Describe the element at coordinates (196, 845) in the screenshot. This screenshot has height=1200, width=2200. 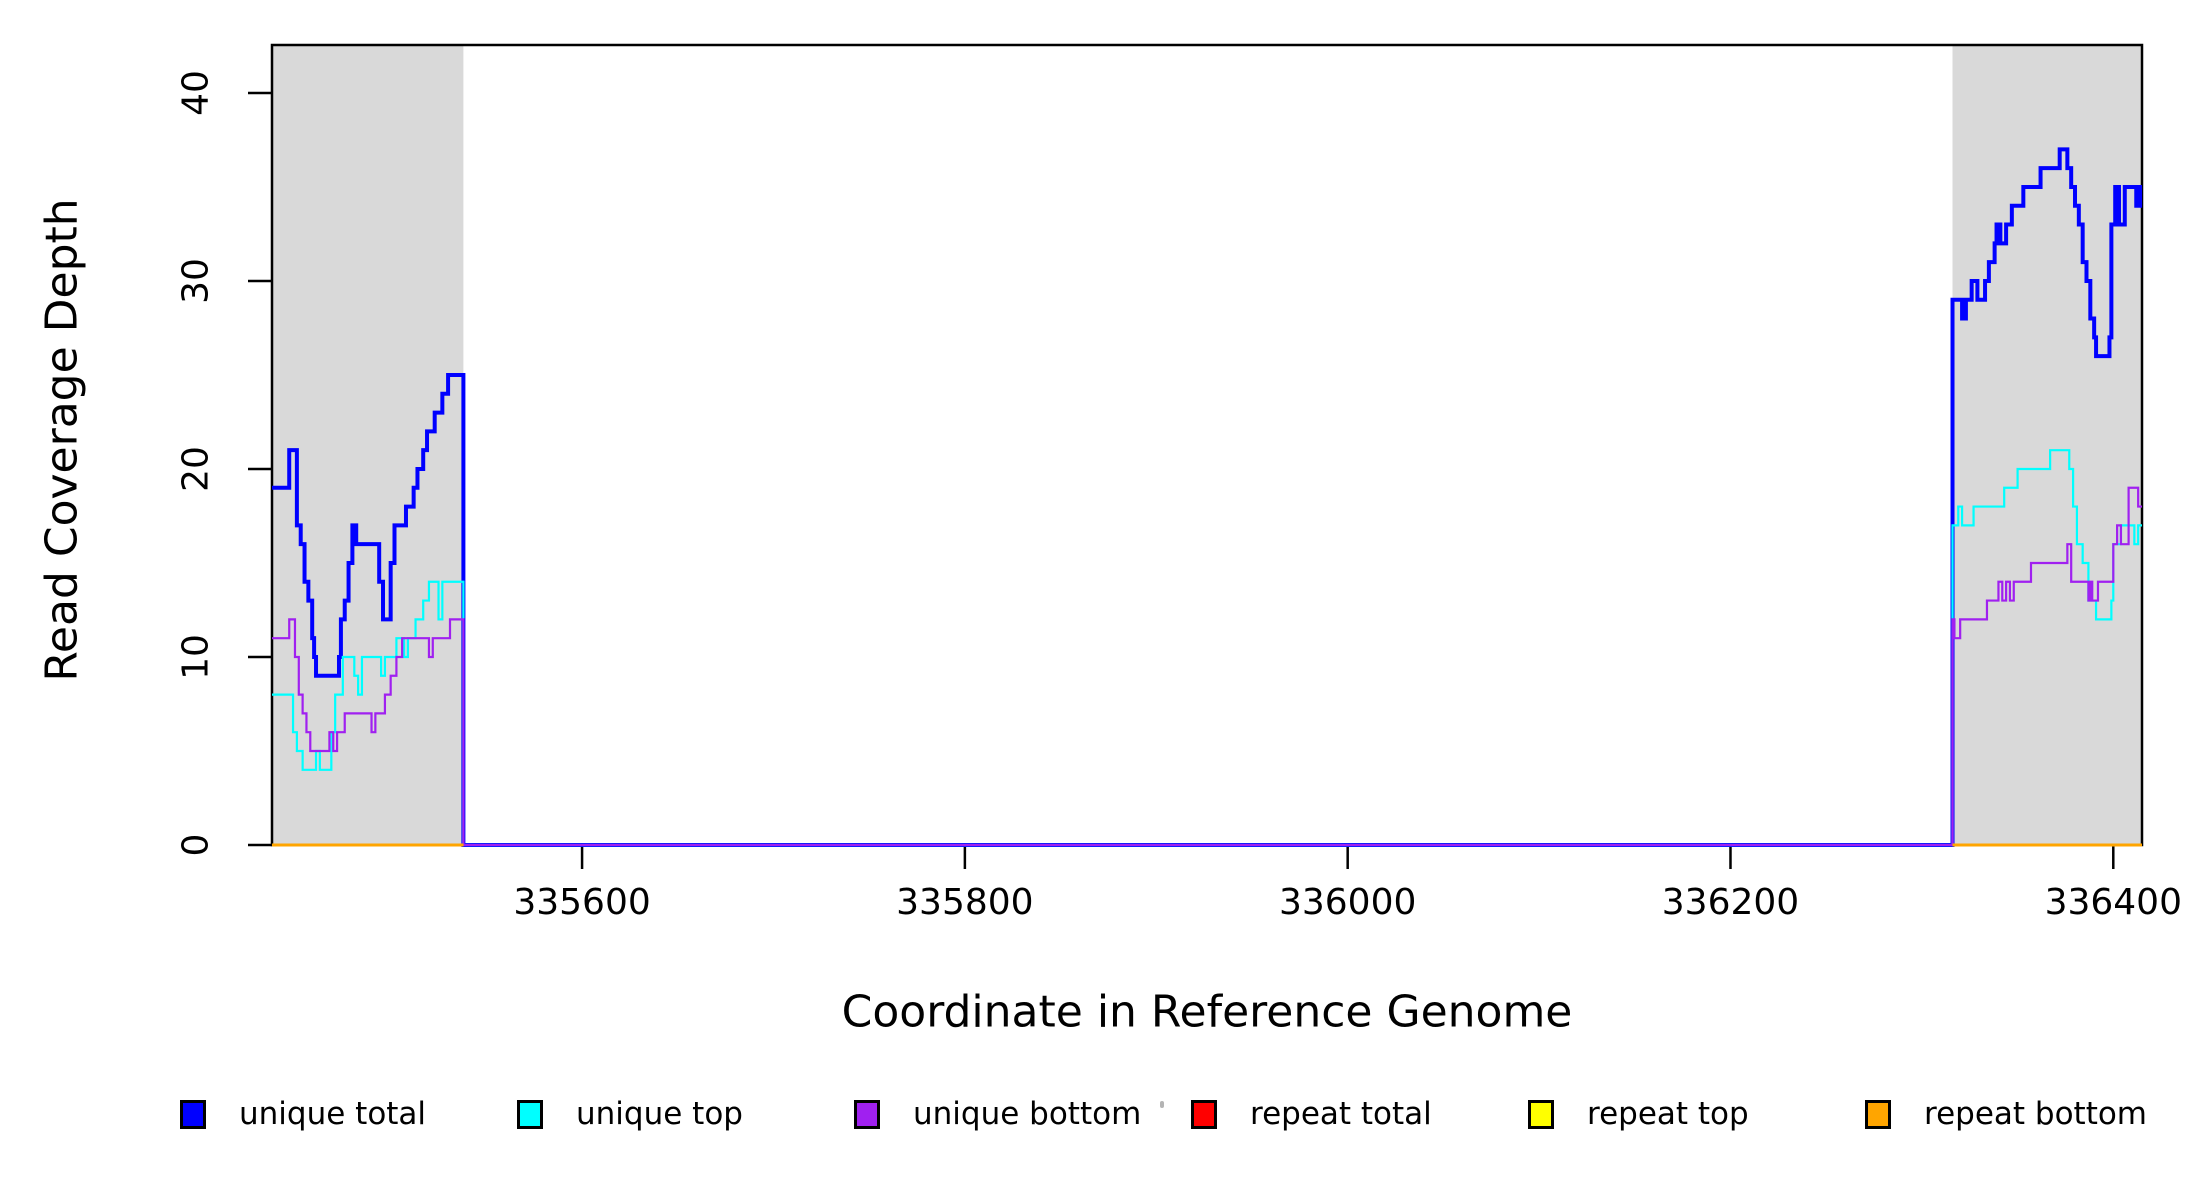
I see `y-tick-label: 0` at that location.